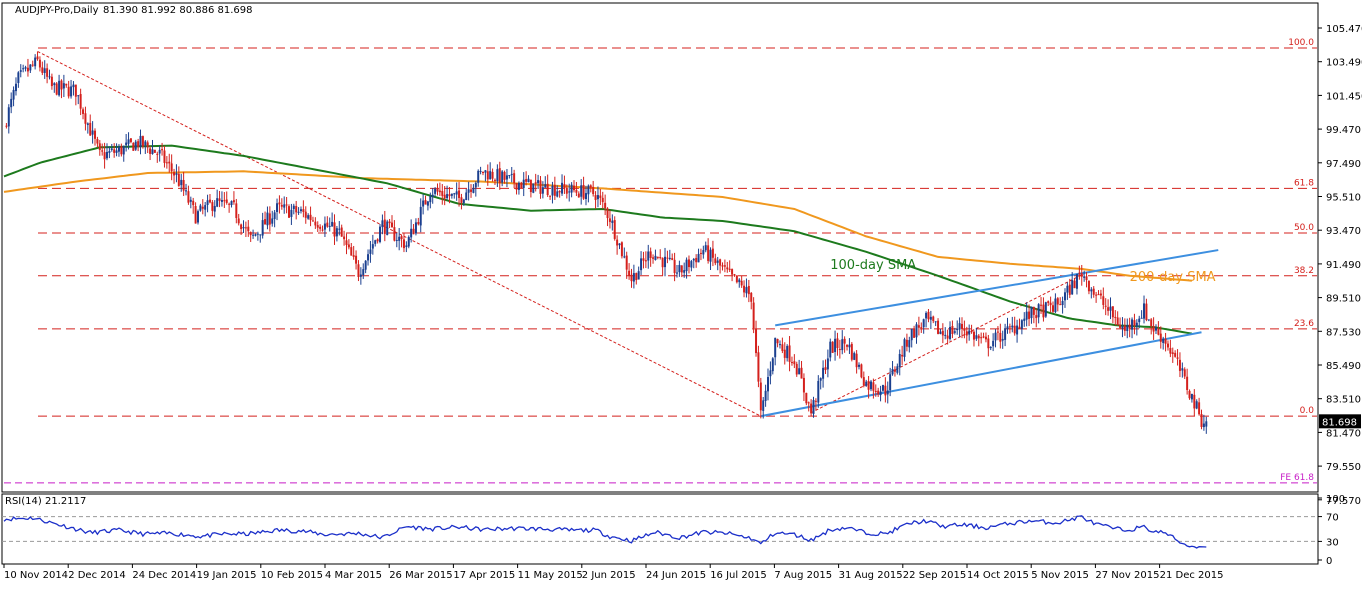 Image resolution: width=1362 pixels, height=589 pixels. I want to click on y-tick-label: 89.510, so click(1343, 299).